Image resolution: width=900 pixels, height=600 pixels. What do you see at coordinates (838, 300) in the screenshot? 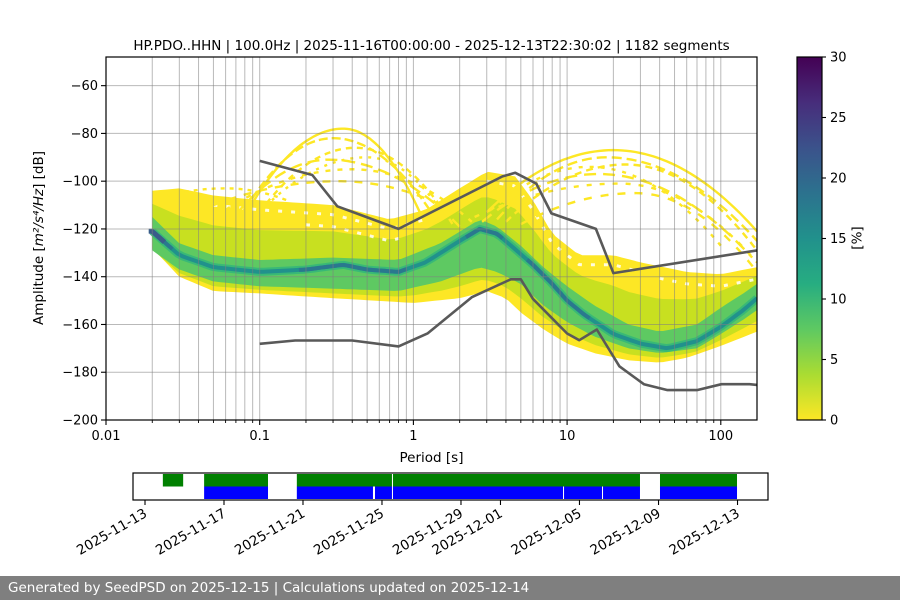
I see `colorbar-tick-label: 10` at bounding box center [838, 300].